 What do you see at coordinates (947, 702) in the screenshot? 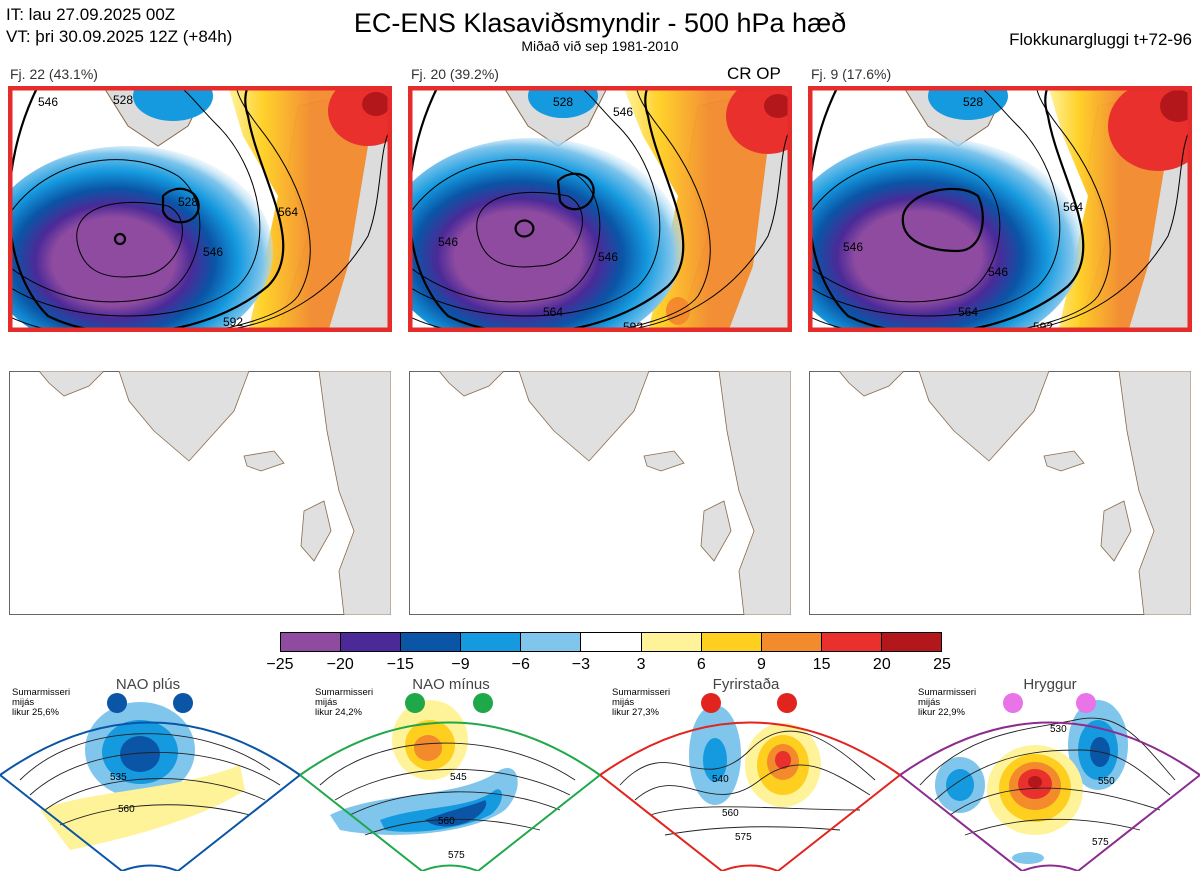
I see `regime-note-ridge: Sumarmisseri mijás likur 22,9%` at bounding box center [947, 702].